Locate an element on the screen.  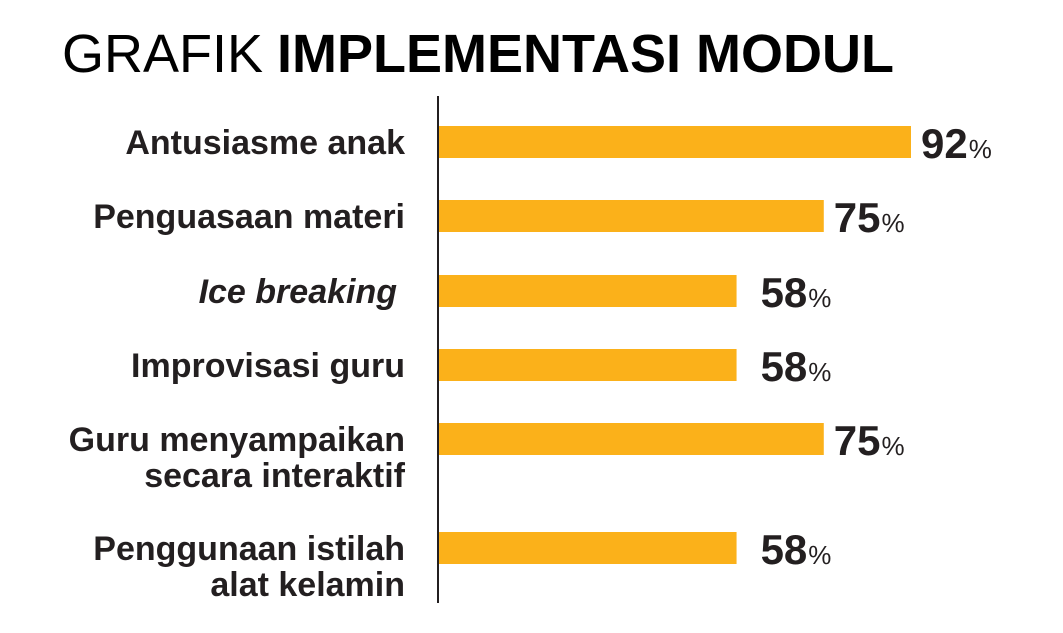
chart-title-main: IMPLEMENTASI MODUL is located at coordinates (585, 54).